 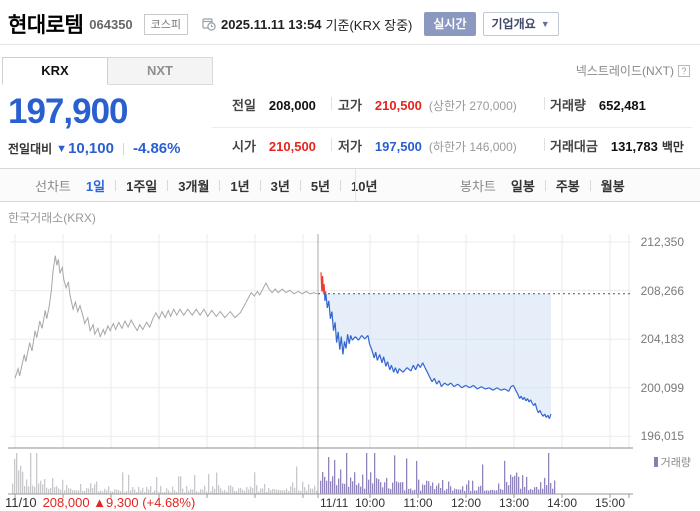 What do you see at coordinates (545, 23) in the screenshot?
I see `chevron-down-icon: ▼` at bounding box center [545, 23].